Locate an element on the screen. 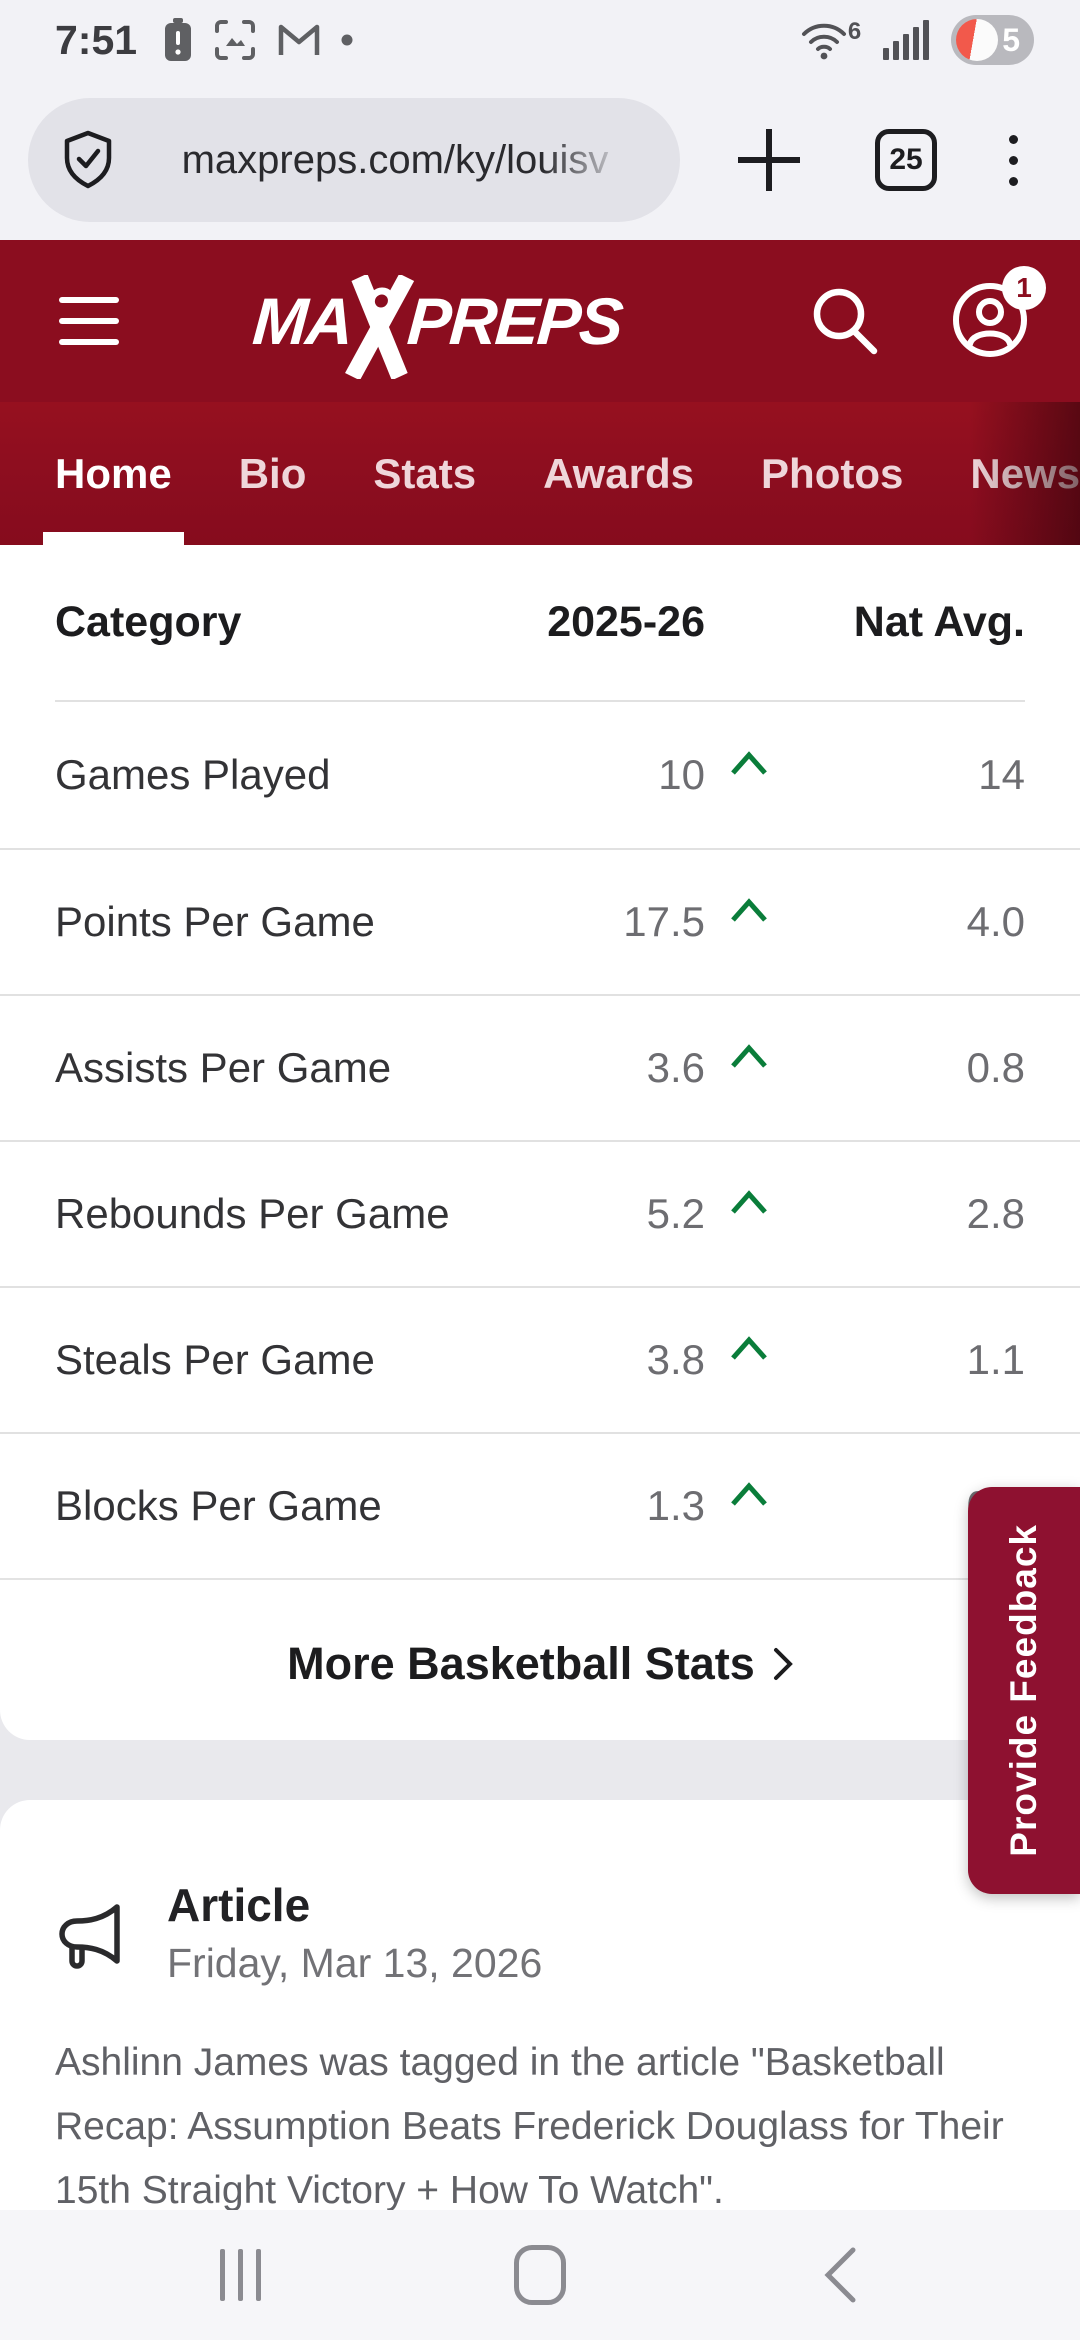  clock: 7:51 is located at coordinates (96, 39).